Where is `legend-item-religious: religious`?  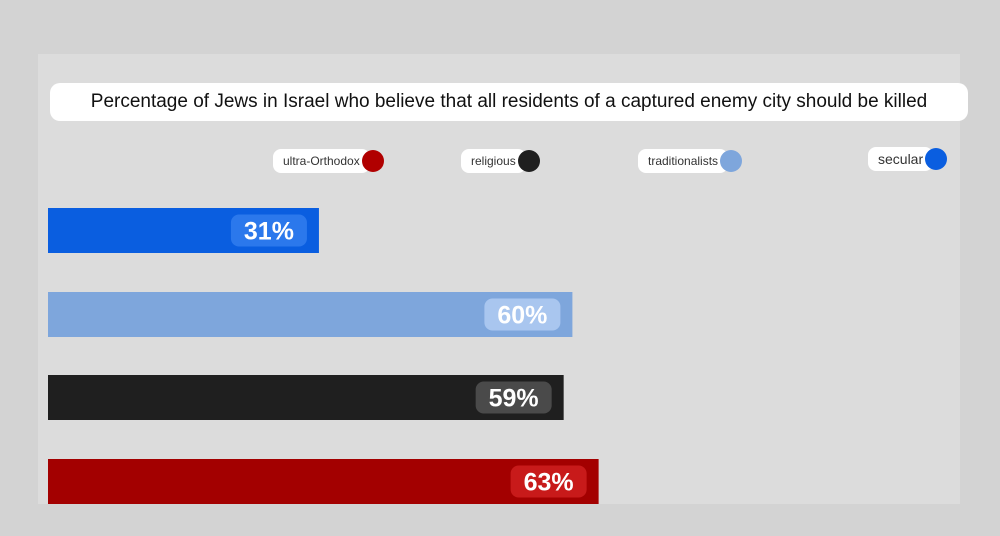 legend-item-religious: religious is located at coordinates (500, 161).